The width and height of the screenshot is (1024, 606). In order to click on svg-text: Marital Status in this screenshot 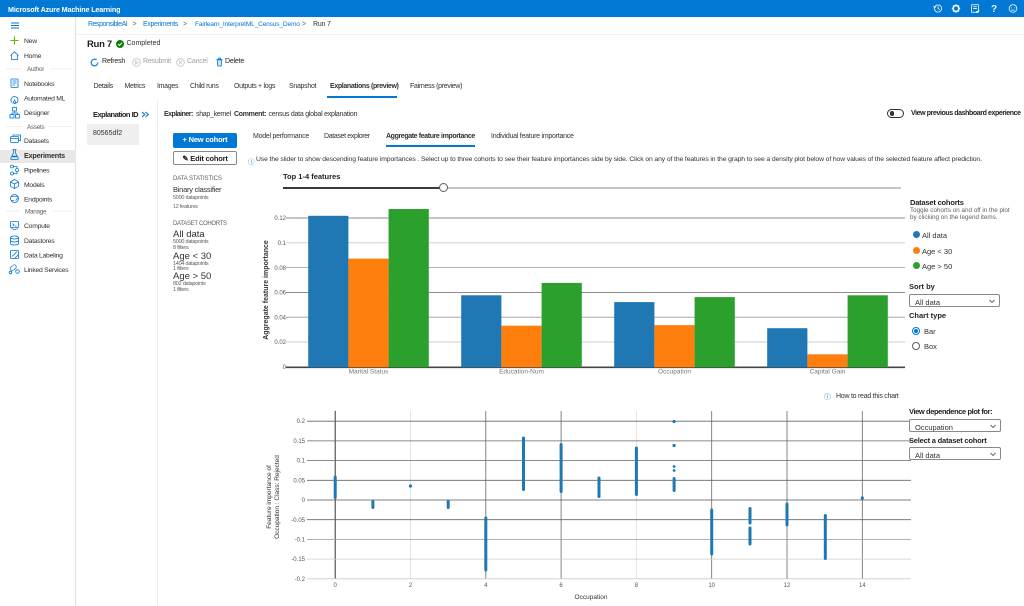, I will do `click(369, 372)`.